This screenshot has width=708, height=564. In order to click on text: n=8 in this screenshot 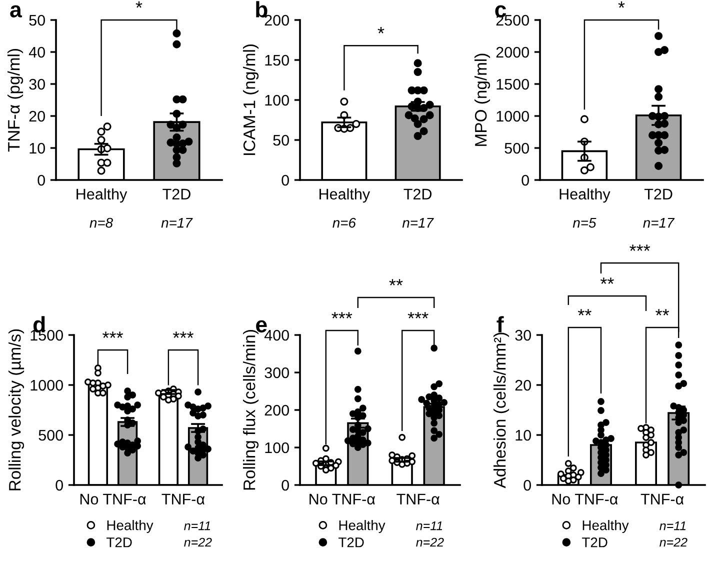, I will do `click(101, 223)`.